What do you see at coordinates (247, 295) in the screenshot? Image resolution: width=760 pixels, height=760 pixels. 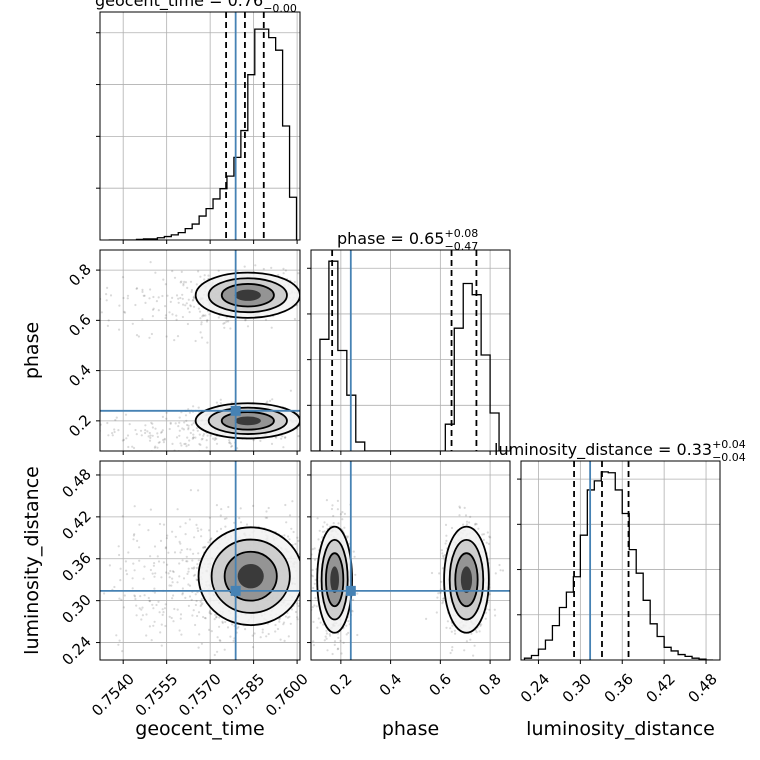 I see `contour-line` at bounding box center [247, 295].